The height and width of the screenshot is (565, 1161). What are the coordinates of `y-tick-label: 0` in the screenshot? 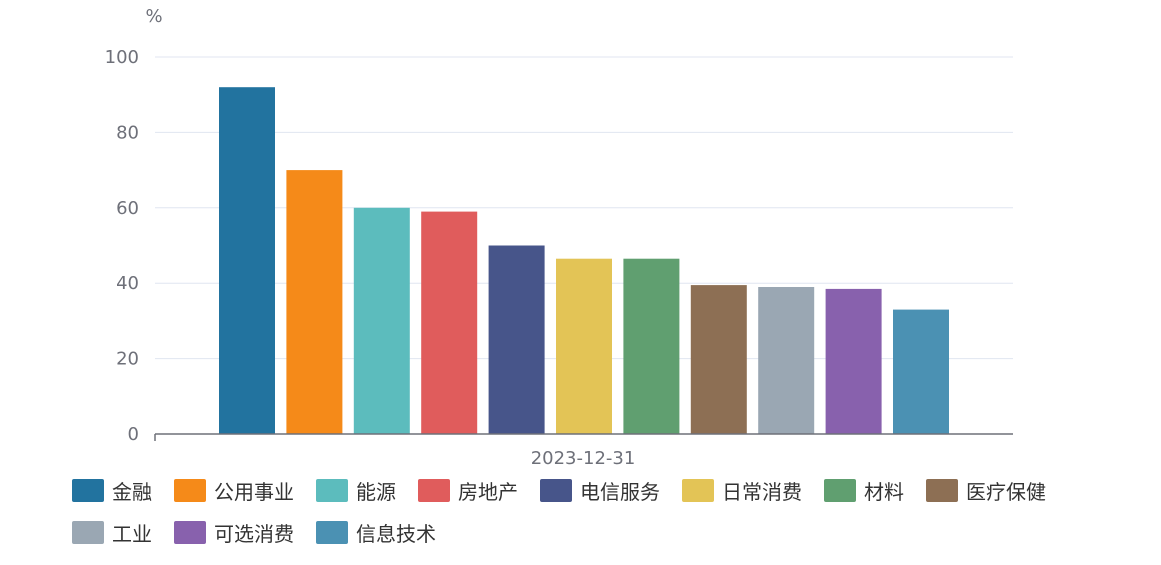 It's located at (133, 434).